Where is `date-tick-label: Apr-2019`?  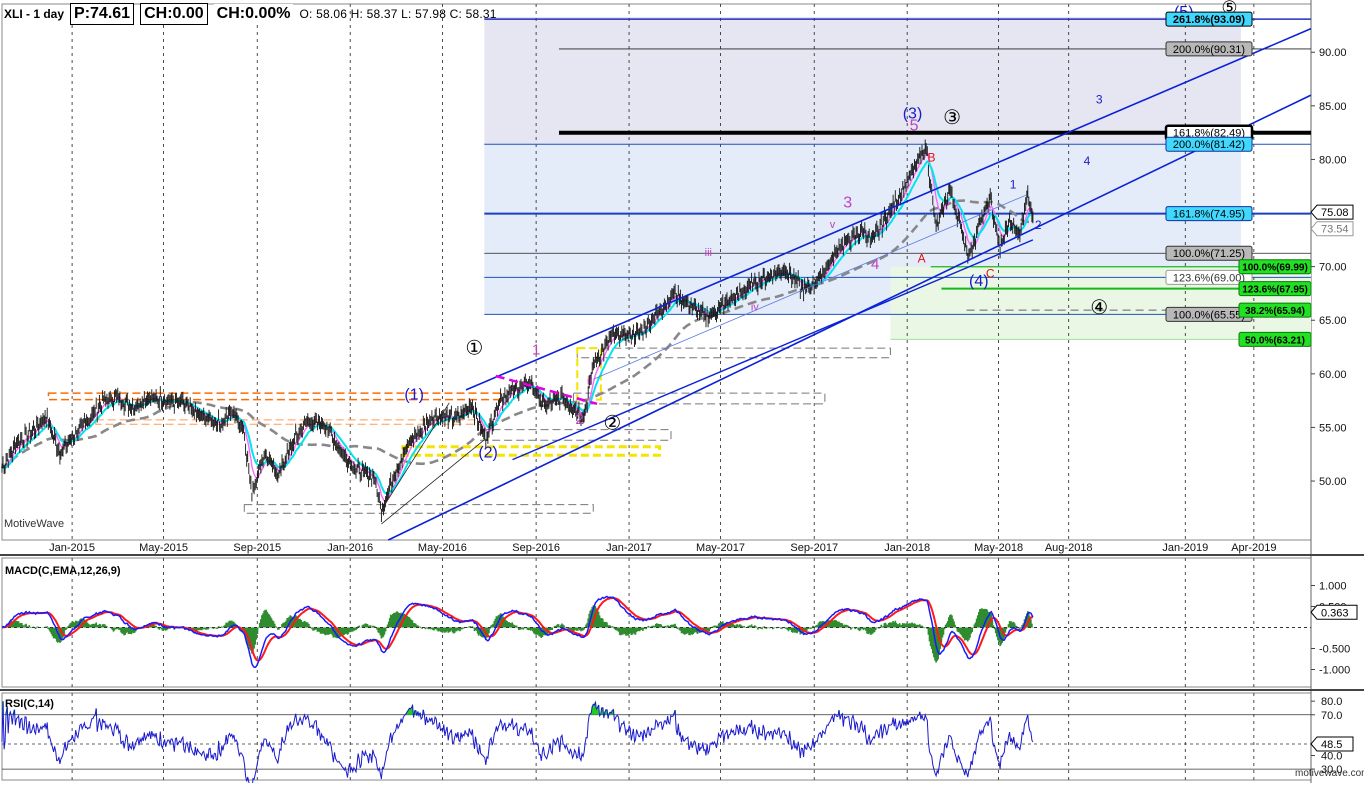 date-tick-label: Apr-2019 is located at coordinates (1253, 548).